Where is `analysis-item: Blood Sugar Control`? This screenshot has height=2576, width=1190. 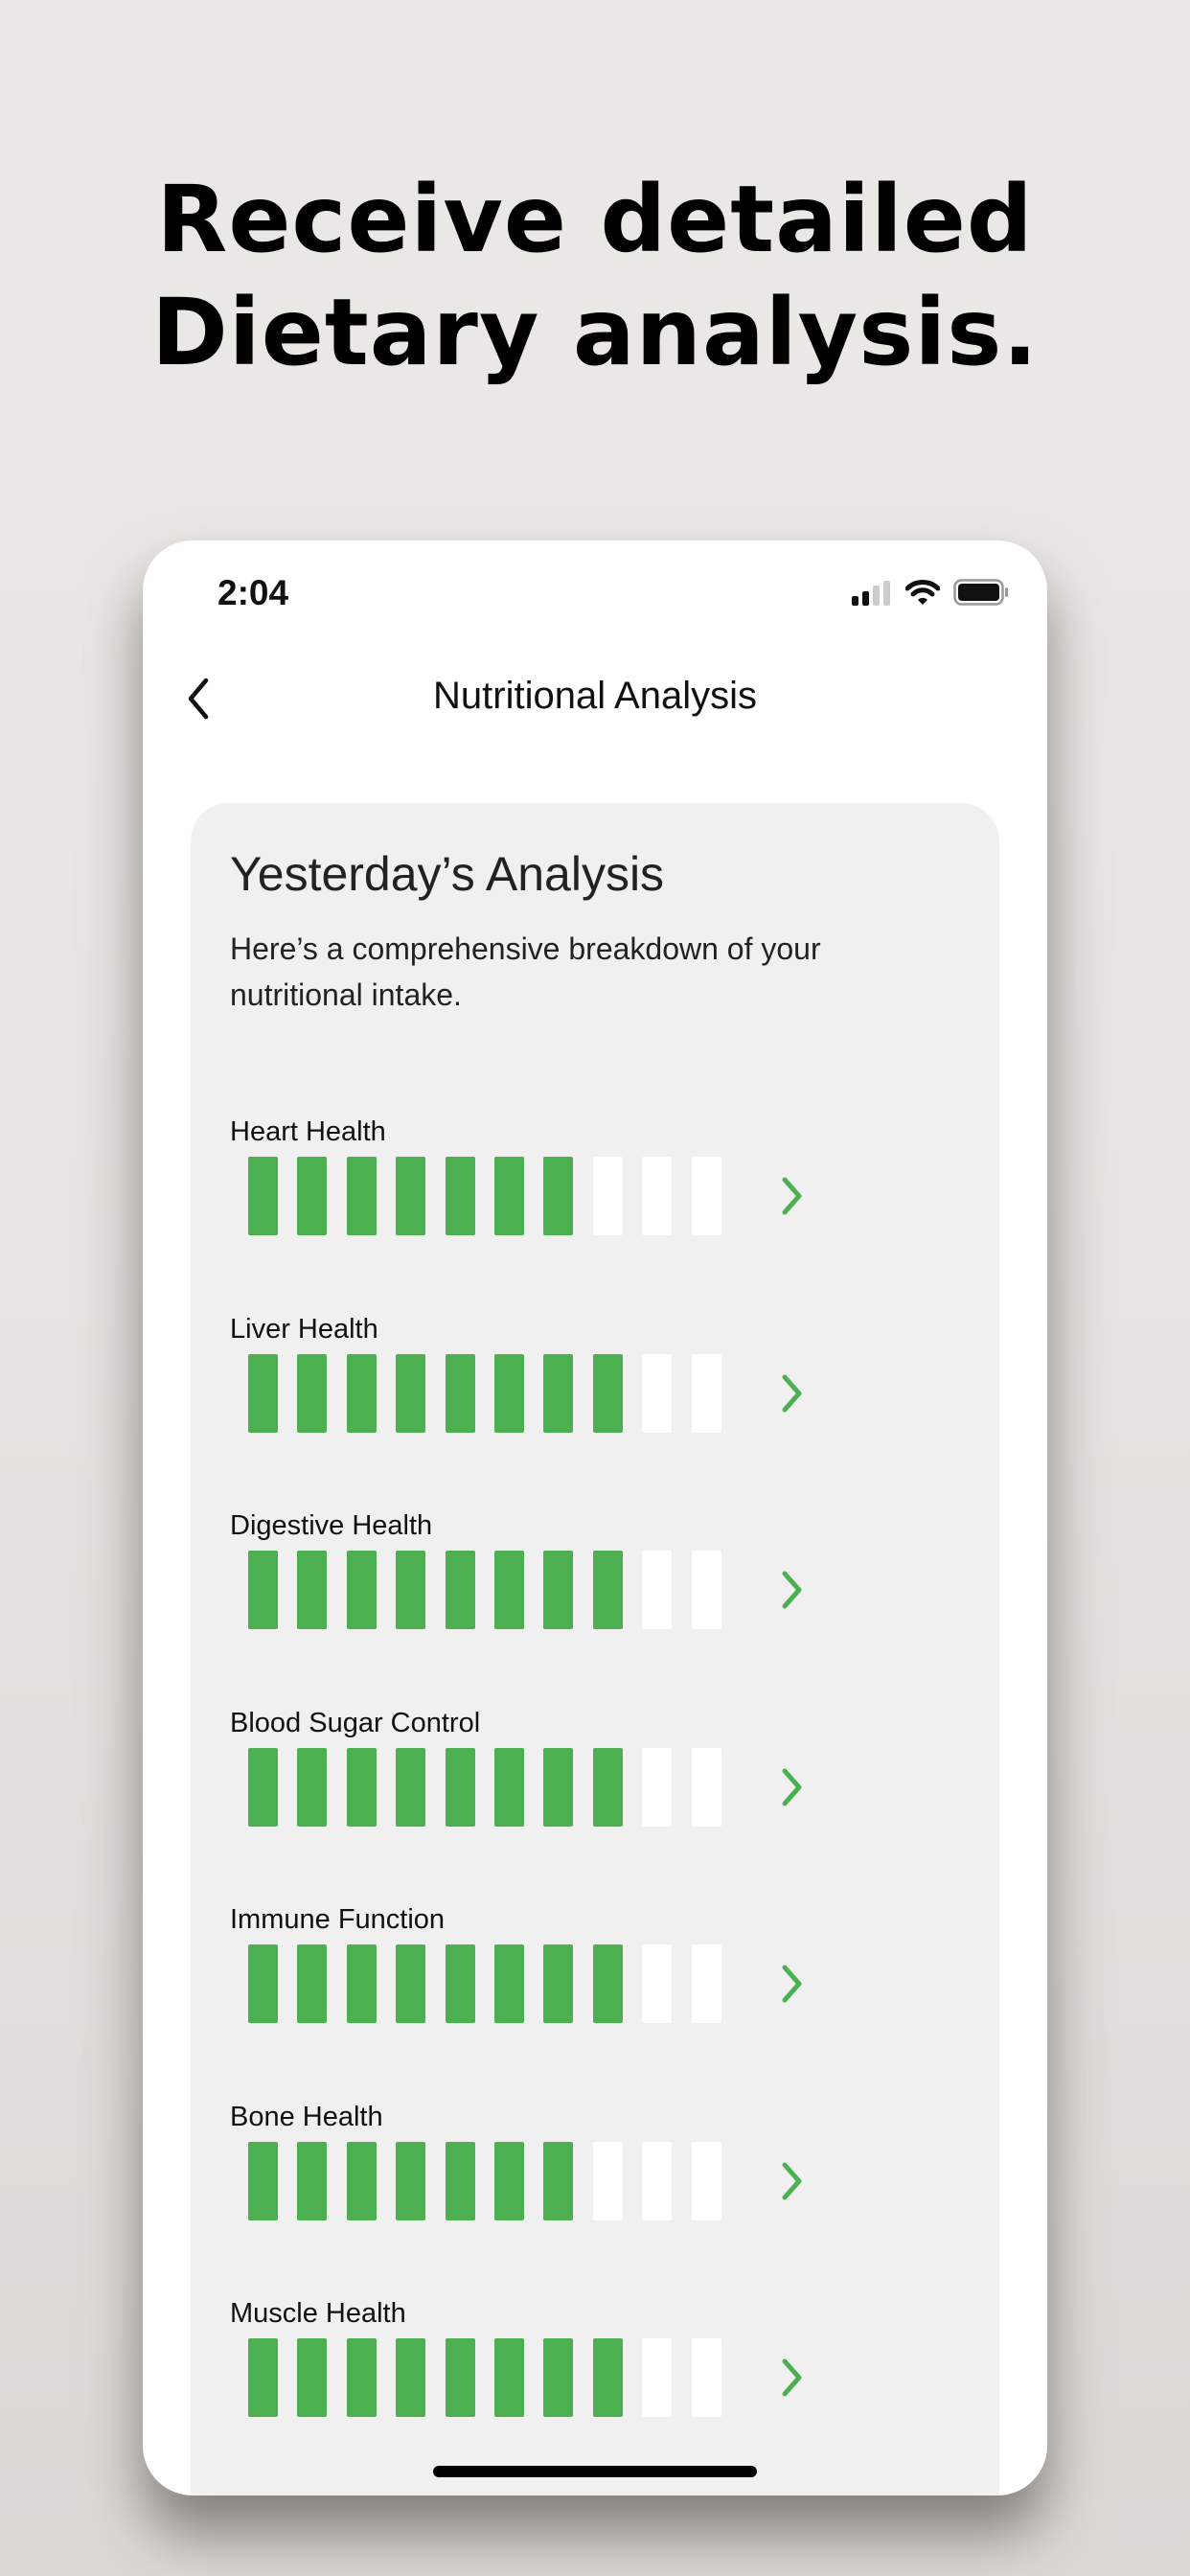
analysis-item: Blood Sugar Control is located at coordinates (604, 1803).